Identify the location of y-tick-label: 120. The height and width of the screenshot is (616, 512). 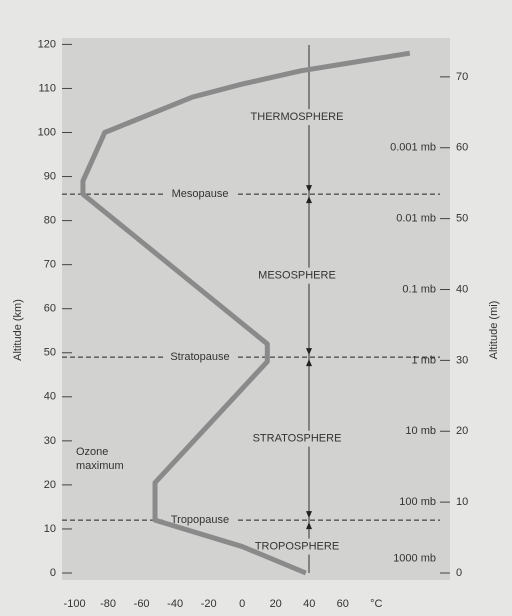
(47, 44).